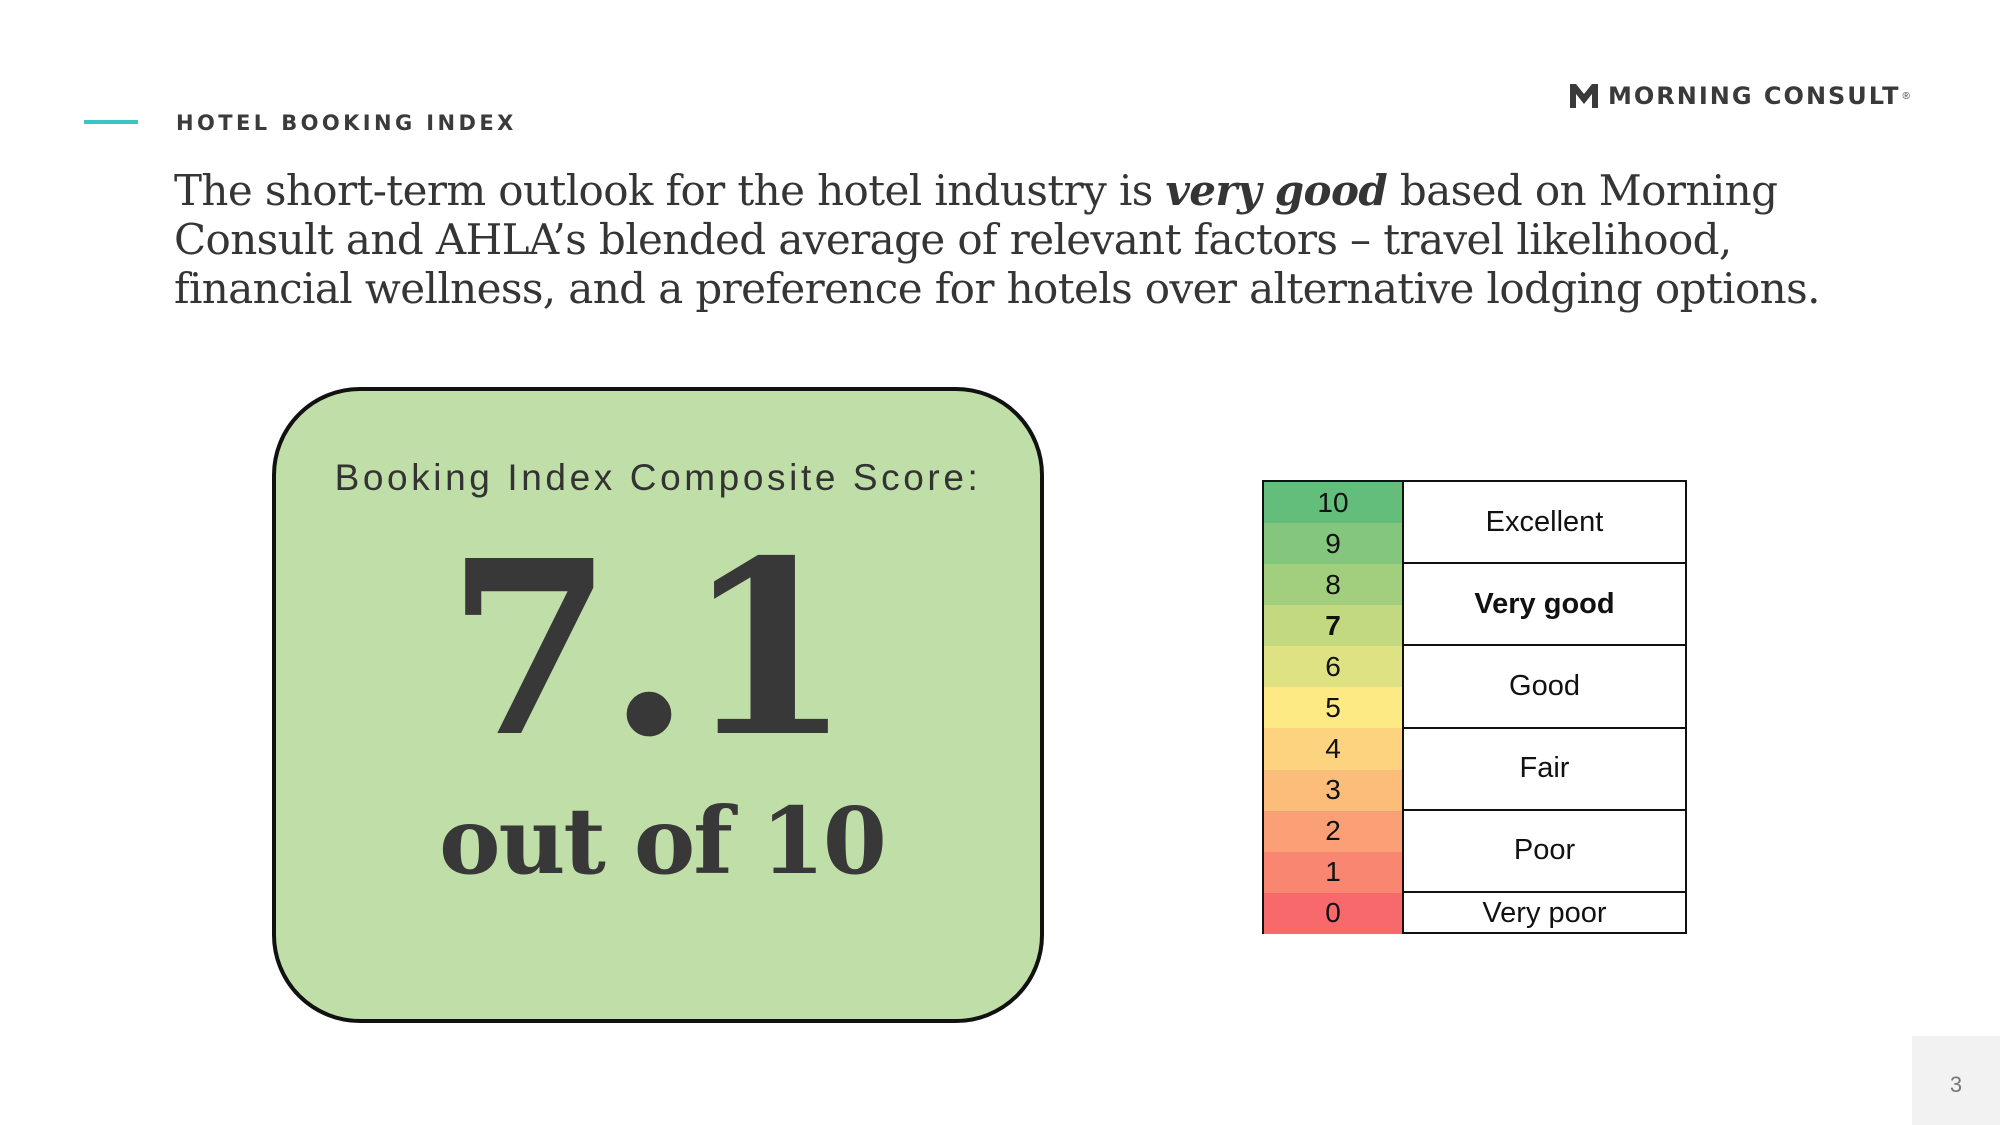 The width and height of the screenshot is (2000, 1125). Describe the element at coordinates (1333, 913) in the screenshot. I see `scale-level-0: 0` at that location.